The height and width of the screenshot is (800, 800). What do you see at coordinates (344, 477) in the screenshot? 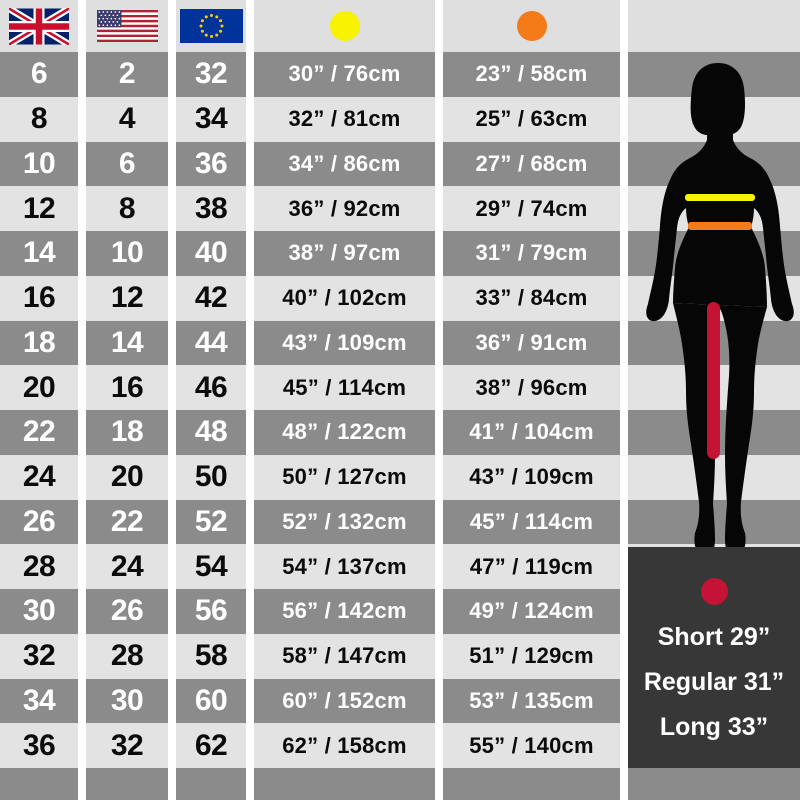
I see `waist-size-cell: 50” / 127cm` at bounding box center [344, 477].